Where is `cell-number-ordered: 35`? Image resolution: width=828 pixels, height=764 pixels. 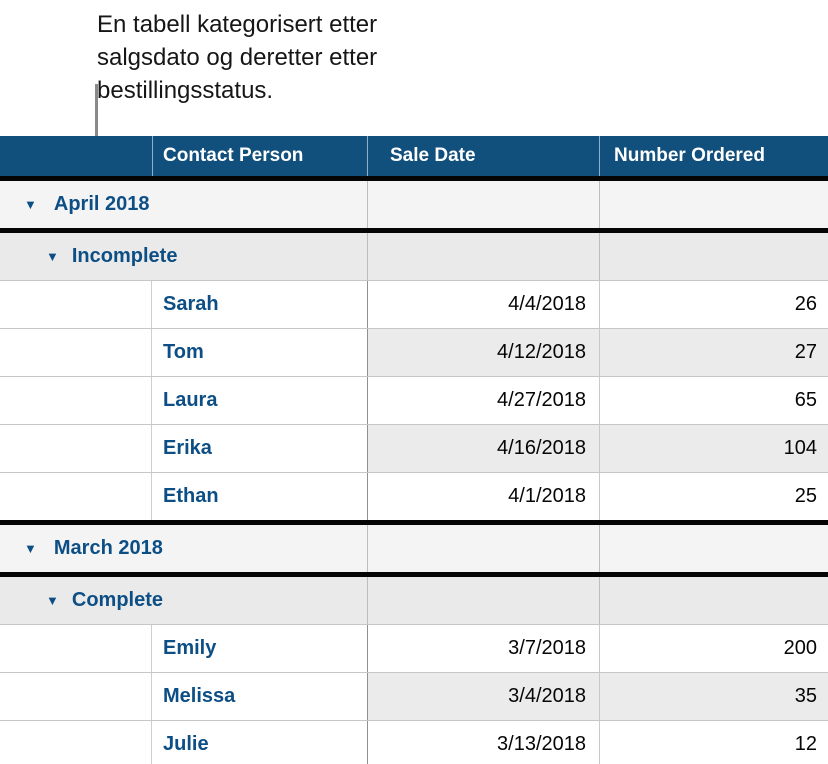
cell-number-ordered: 35 is located at coordinates (713, 696).